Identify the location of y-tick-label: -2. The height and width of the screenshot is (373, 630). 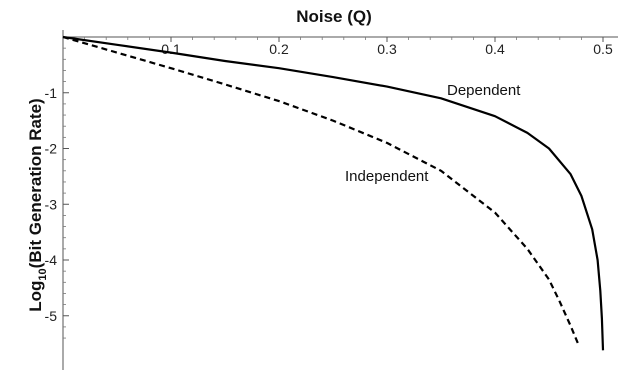
(51, 149).